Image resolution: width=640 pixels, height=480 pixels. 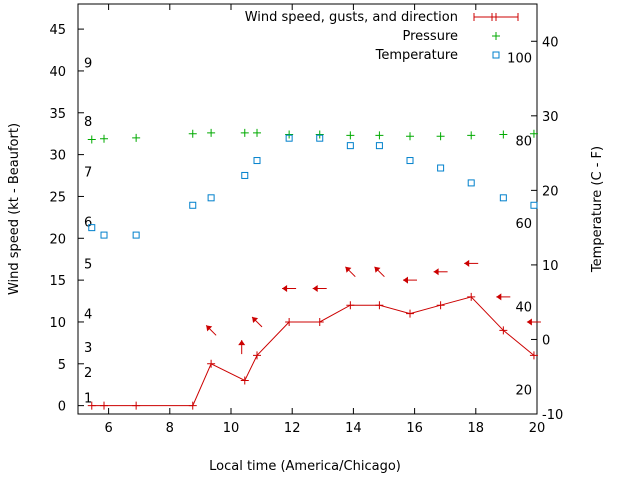 I want to click on y2-tick-label: 30, so click(x=550, y=117).